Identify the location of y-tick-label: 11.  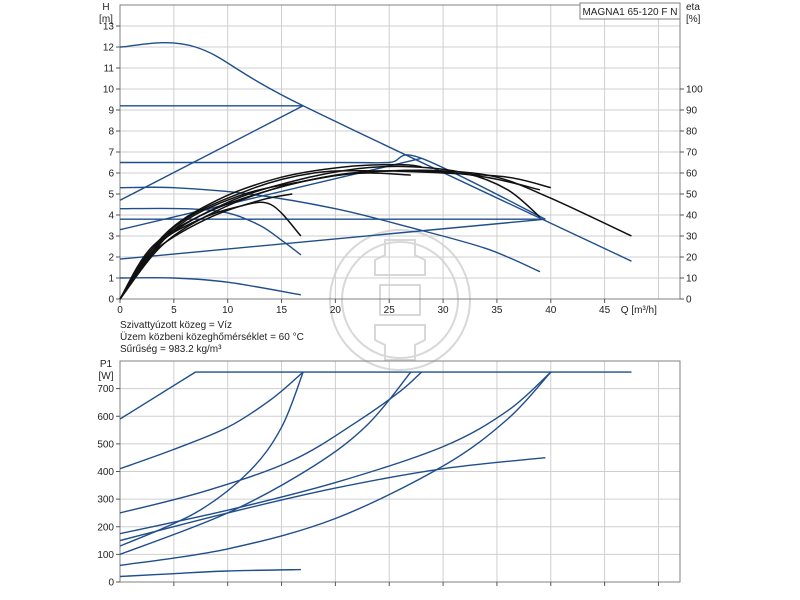
(109, 69).